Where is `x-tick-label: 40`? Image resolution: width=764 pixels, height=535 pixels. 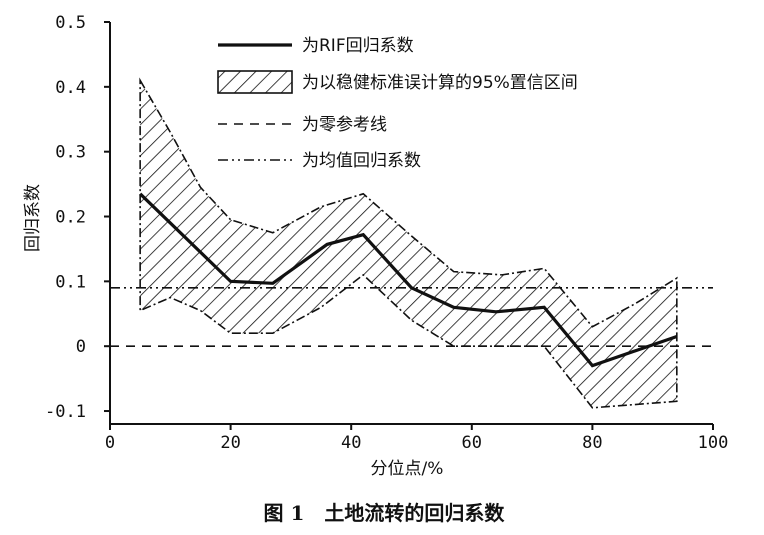
x-tick-label: 40 is located at coordinates (351, 443).